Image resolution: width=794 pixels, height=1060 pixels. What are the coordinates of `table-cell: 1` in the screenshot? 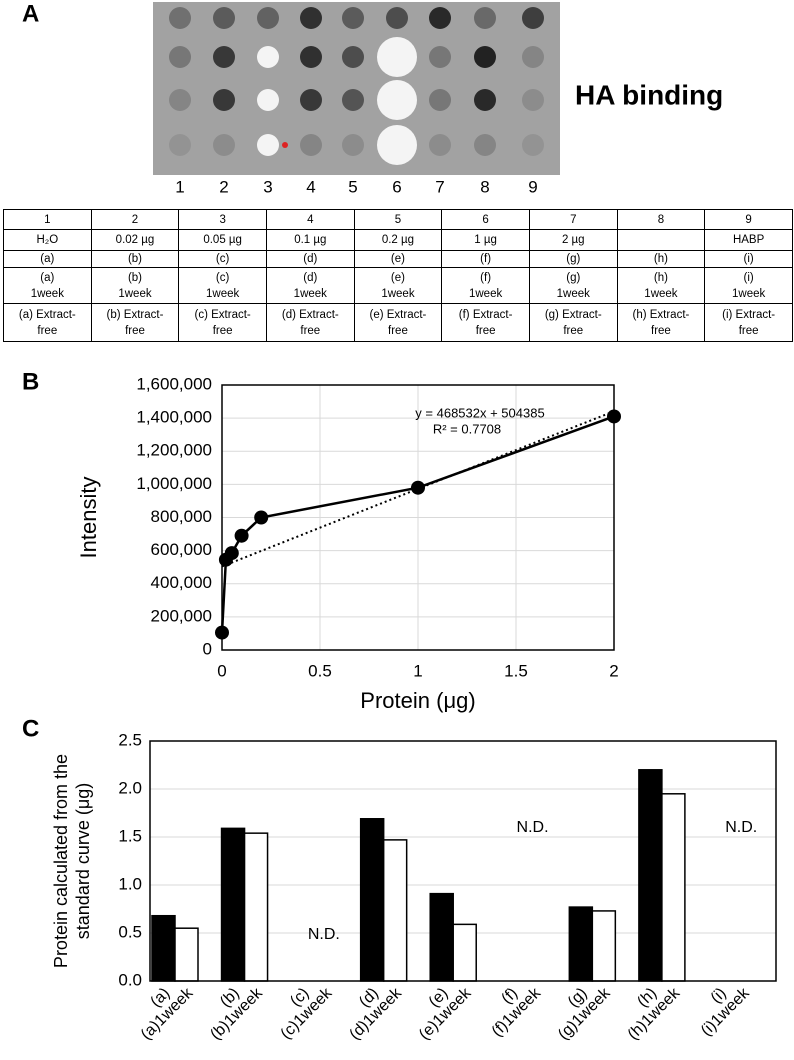 It's located at (47, 219).